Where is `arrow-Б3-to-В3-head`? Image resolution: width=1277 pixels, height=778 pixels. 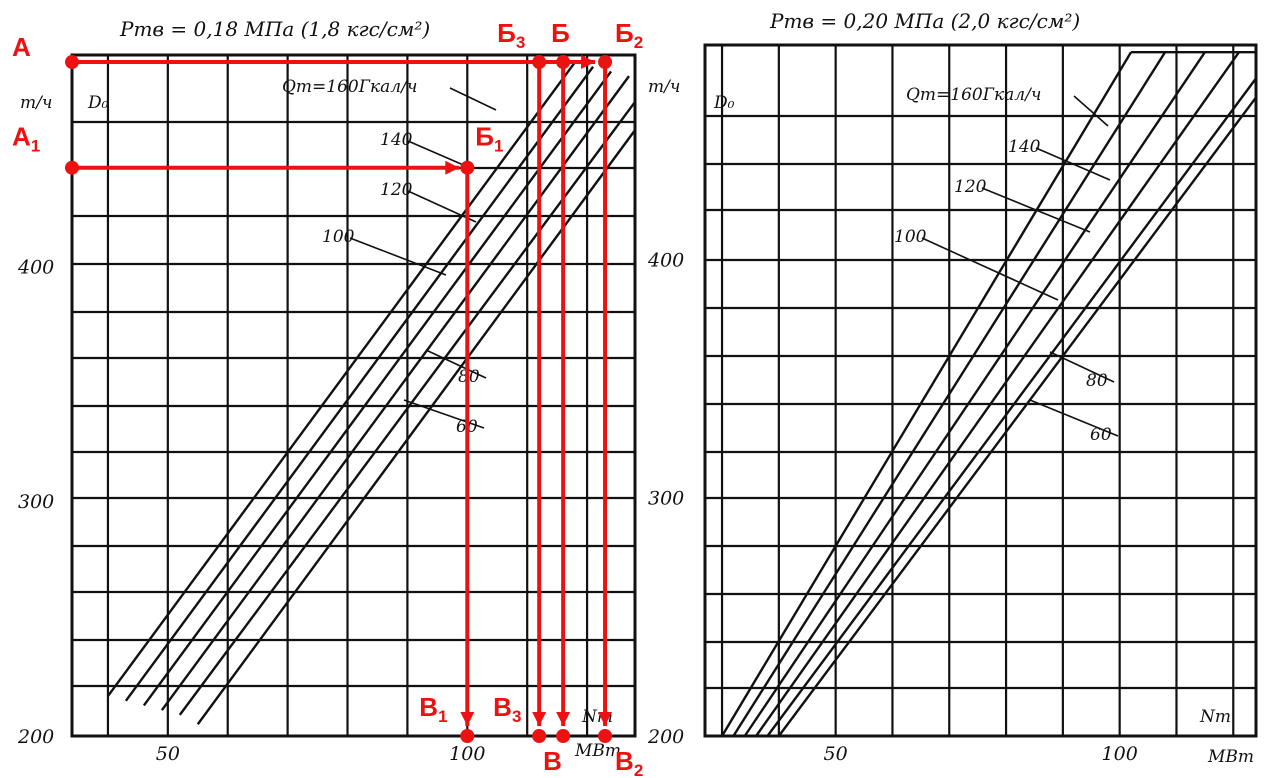
arrow-Б3-to-В3-head is located at coordinates (539, 719).